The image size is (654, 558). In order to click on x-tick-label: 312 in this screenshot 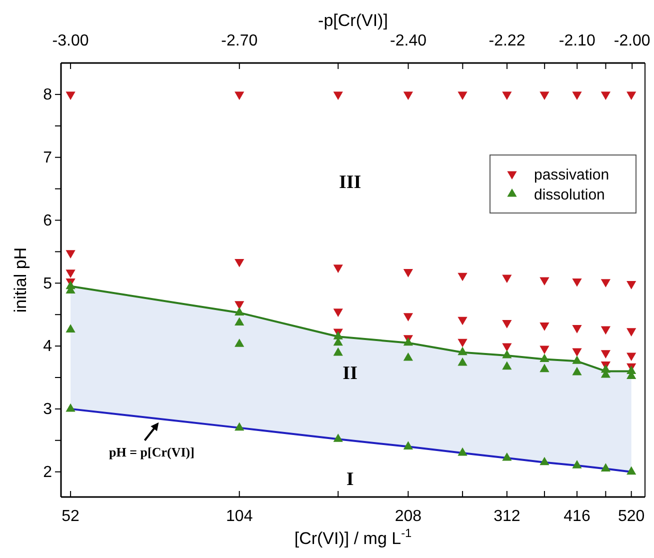, I will do `click(507, 516)`.